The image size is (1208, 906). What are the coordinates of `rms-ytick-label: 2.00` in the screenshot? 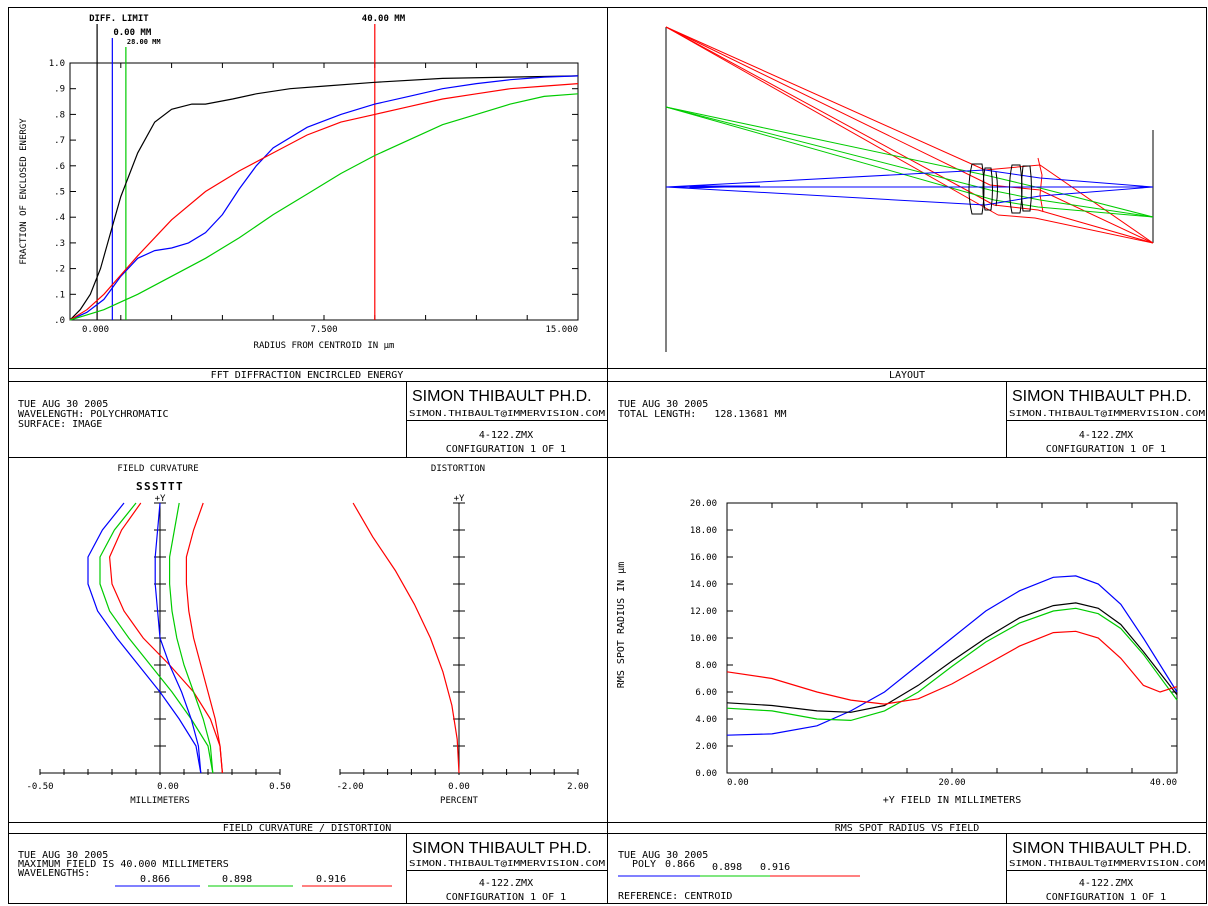 It's located at (706, 747).